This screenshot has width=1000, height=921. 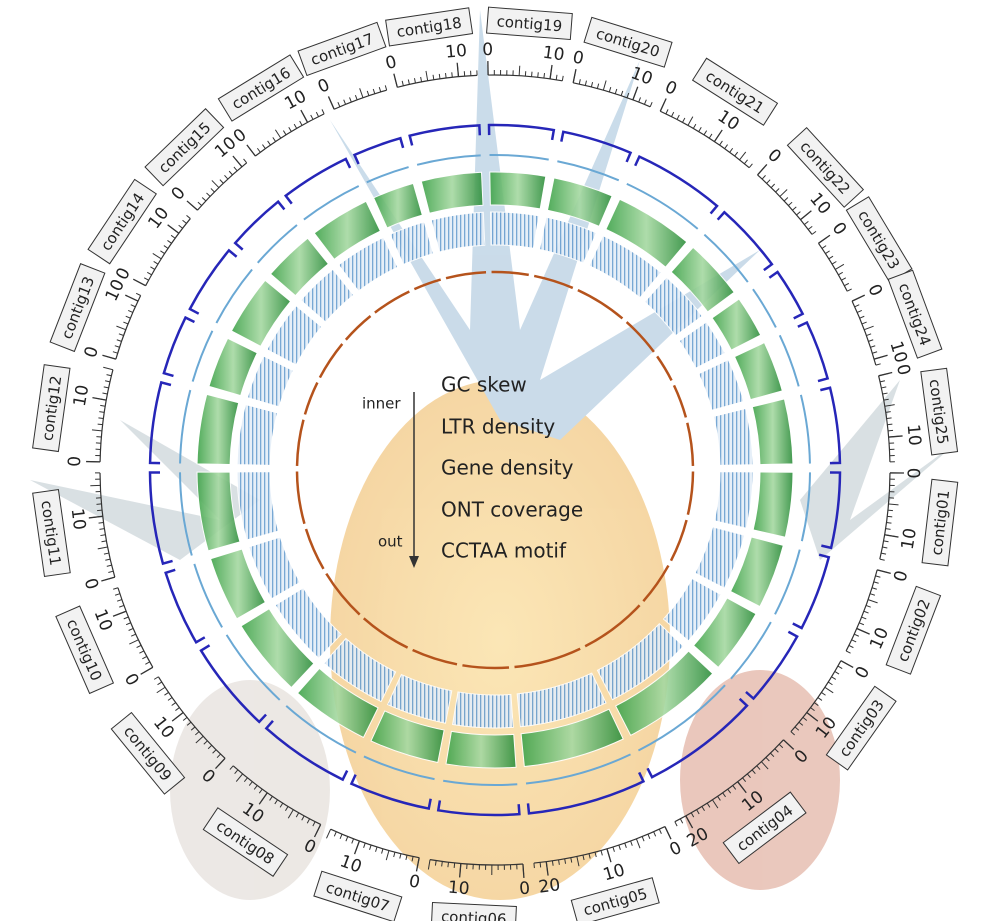 I want to click on contig-label-box: contig25, so click(x=939, y=411).